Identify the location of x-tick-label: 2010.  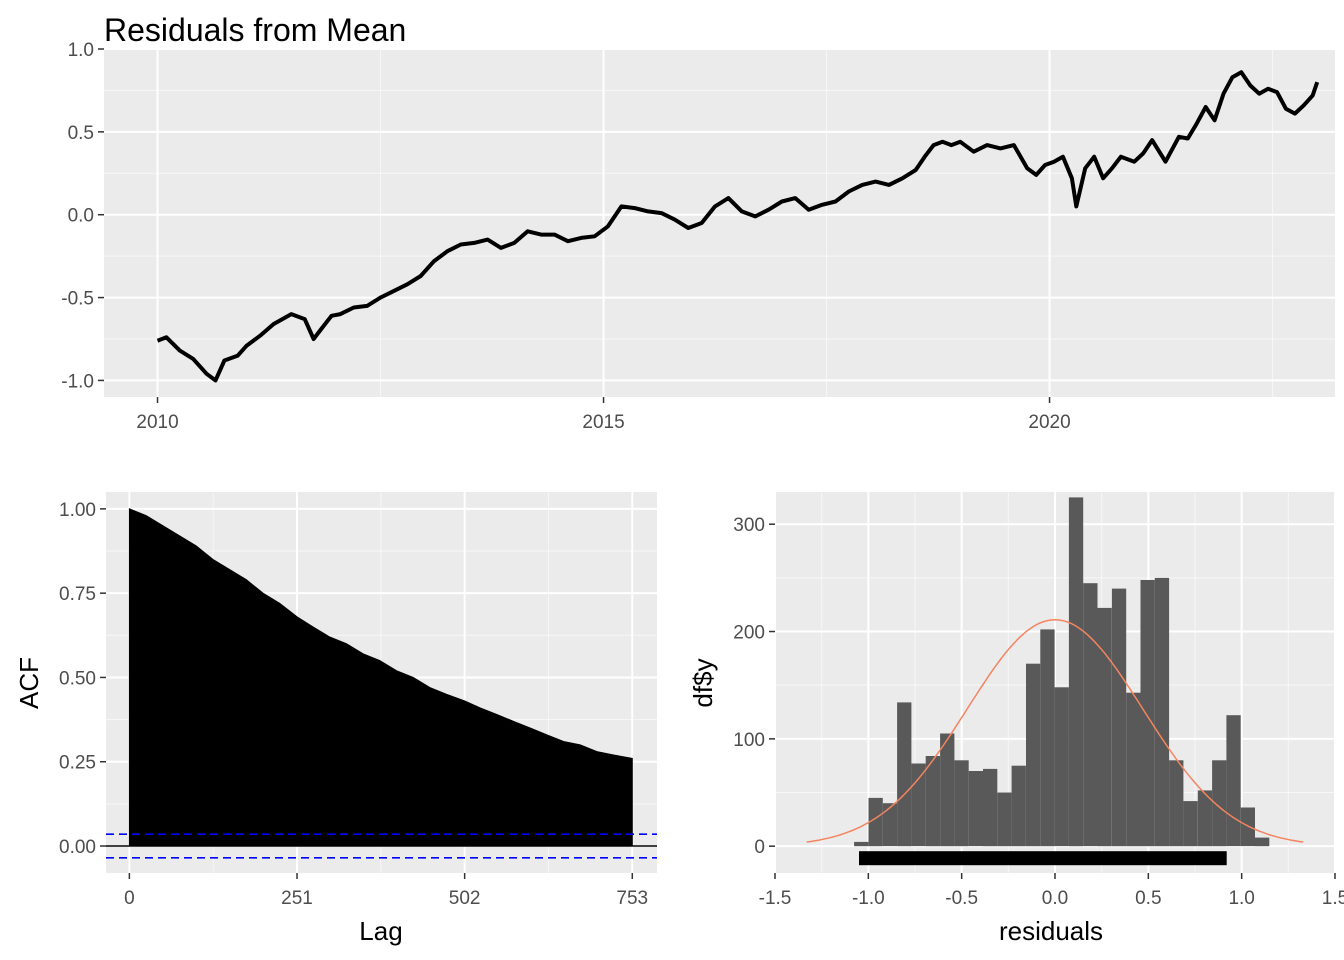
(157, 422).